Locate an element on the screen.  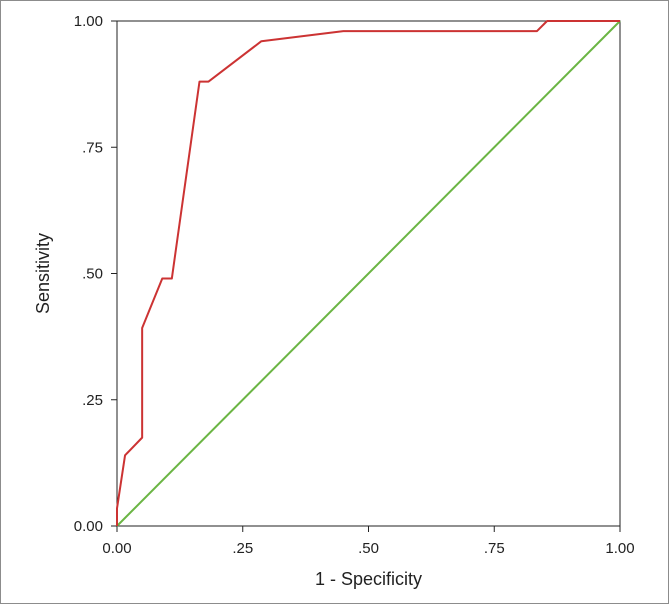
x-tick-label: .50 is located at coordinates (368, 548).